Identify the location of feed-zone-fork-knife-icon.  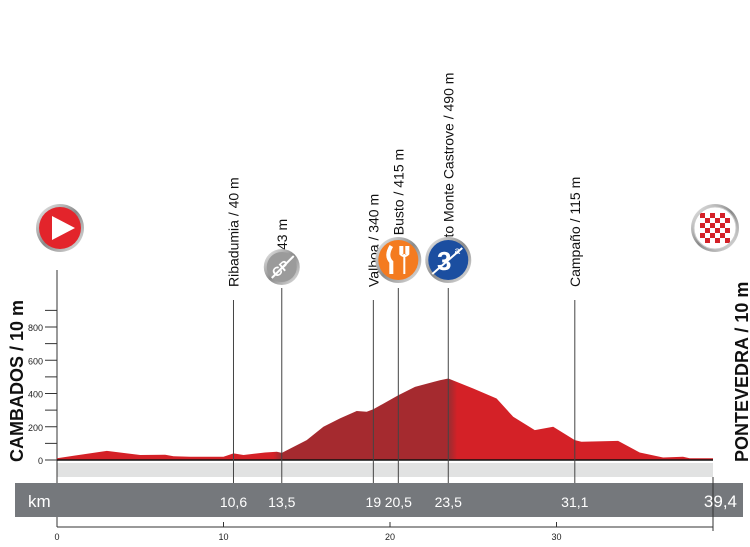
(398, 260).